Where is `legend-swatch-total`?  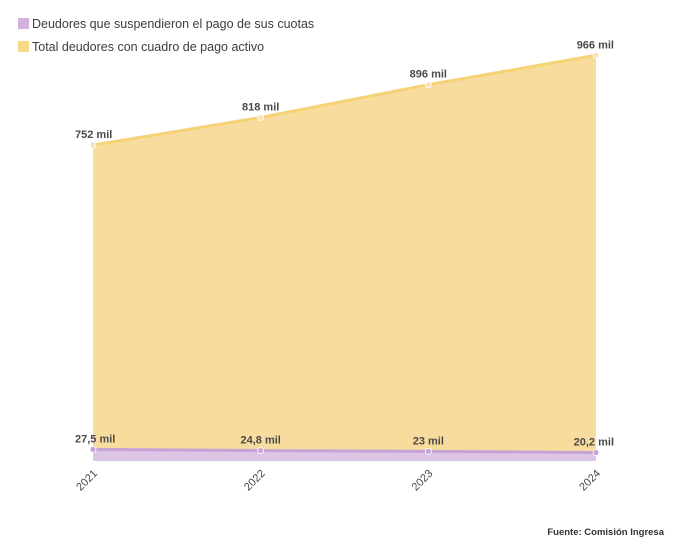
legend-swatch-total is located at coordinates (23, 46).